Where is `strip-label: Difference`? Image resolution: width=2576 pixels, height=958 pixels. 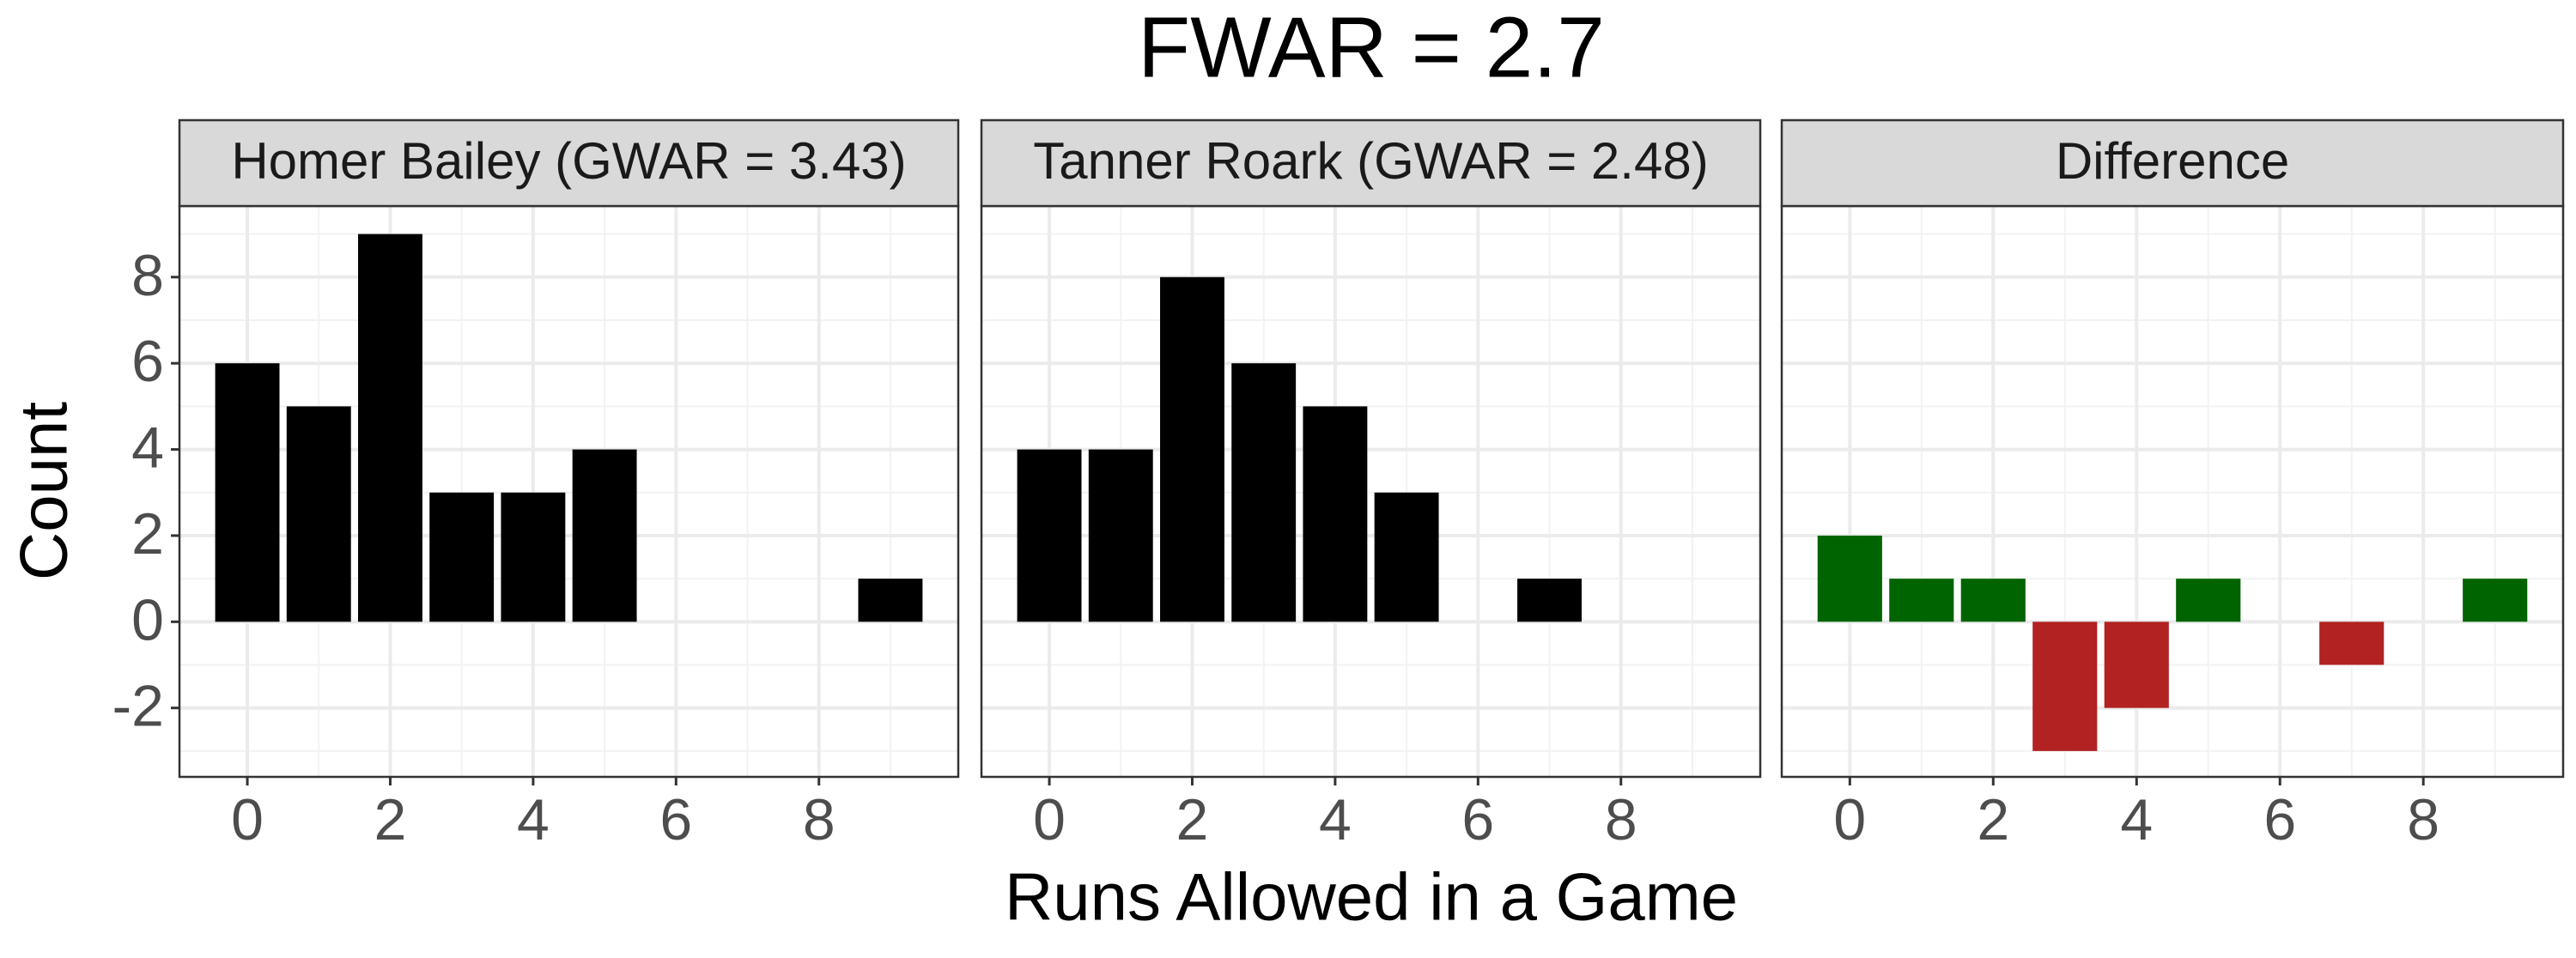
strip-label: Difference is located at coordinates (2172, 161).